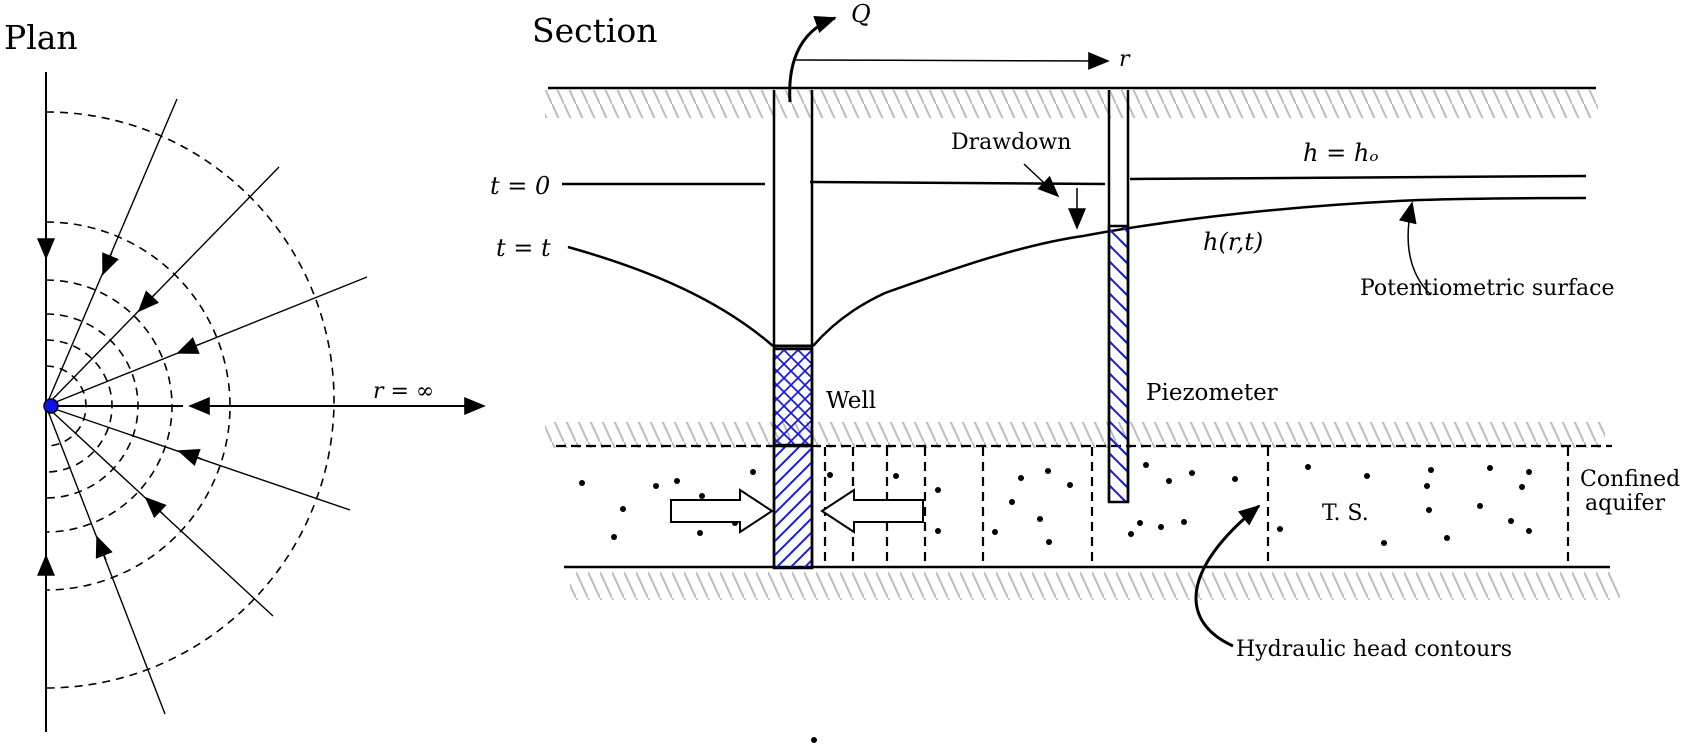  What do you see at coordinates (722, 511) in the screenshot?
I see `flow-block-arrow-right` at bounding box center [722, 511].